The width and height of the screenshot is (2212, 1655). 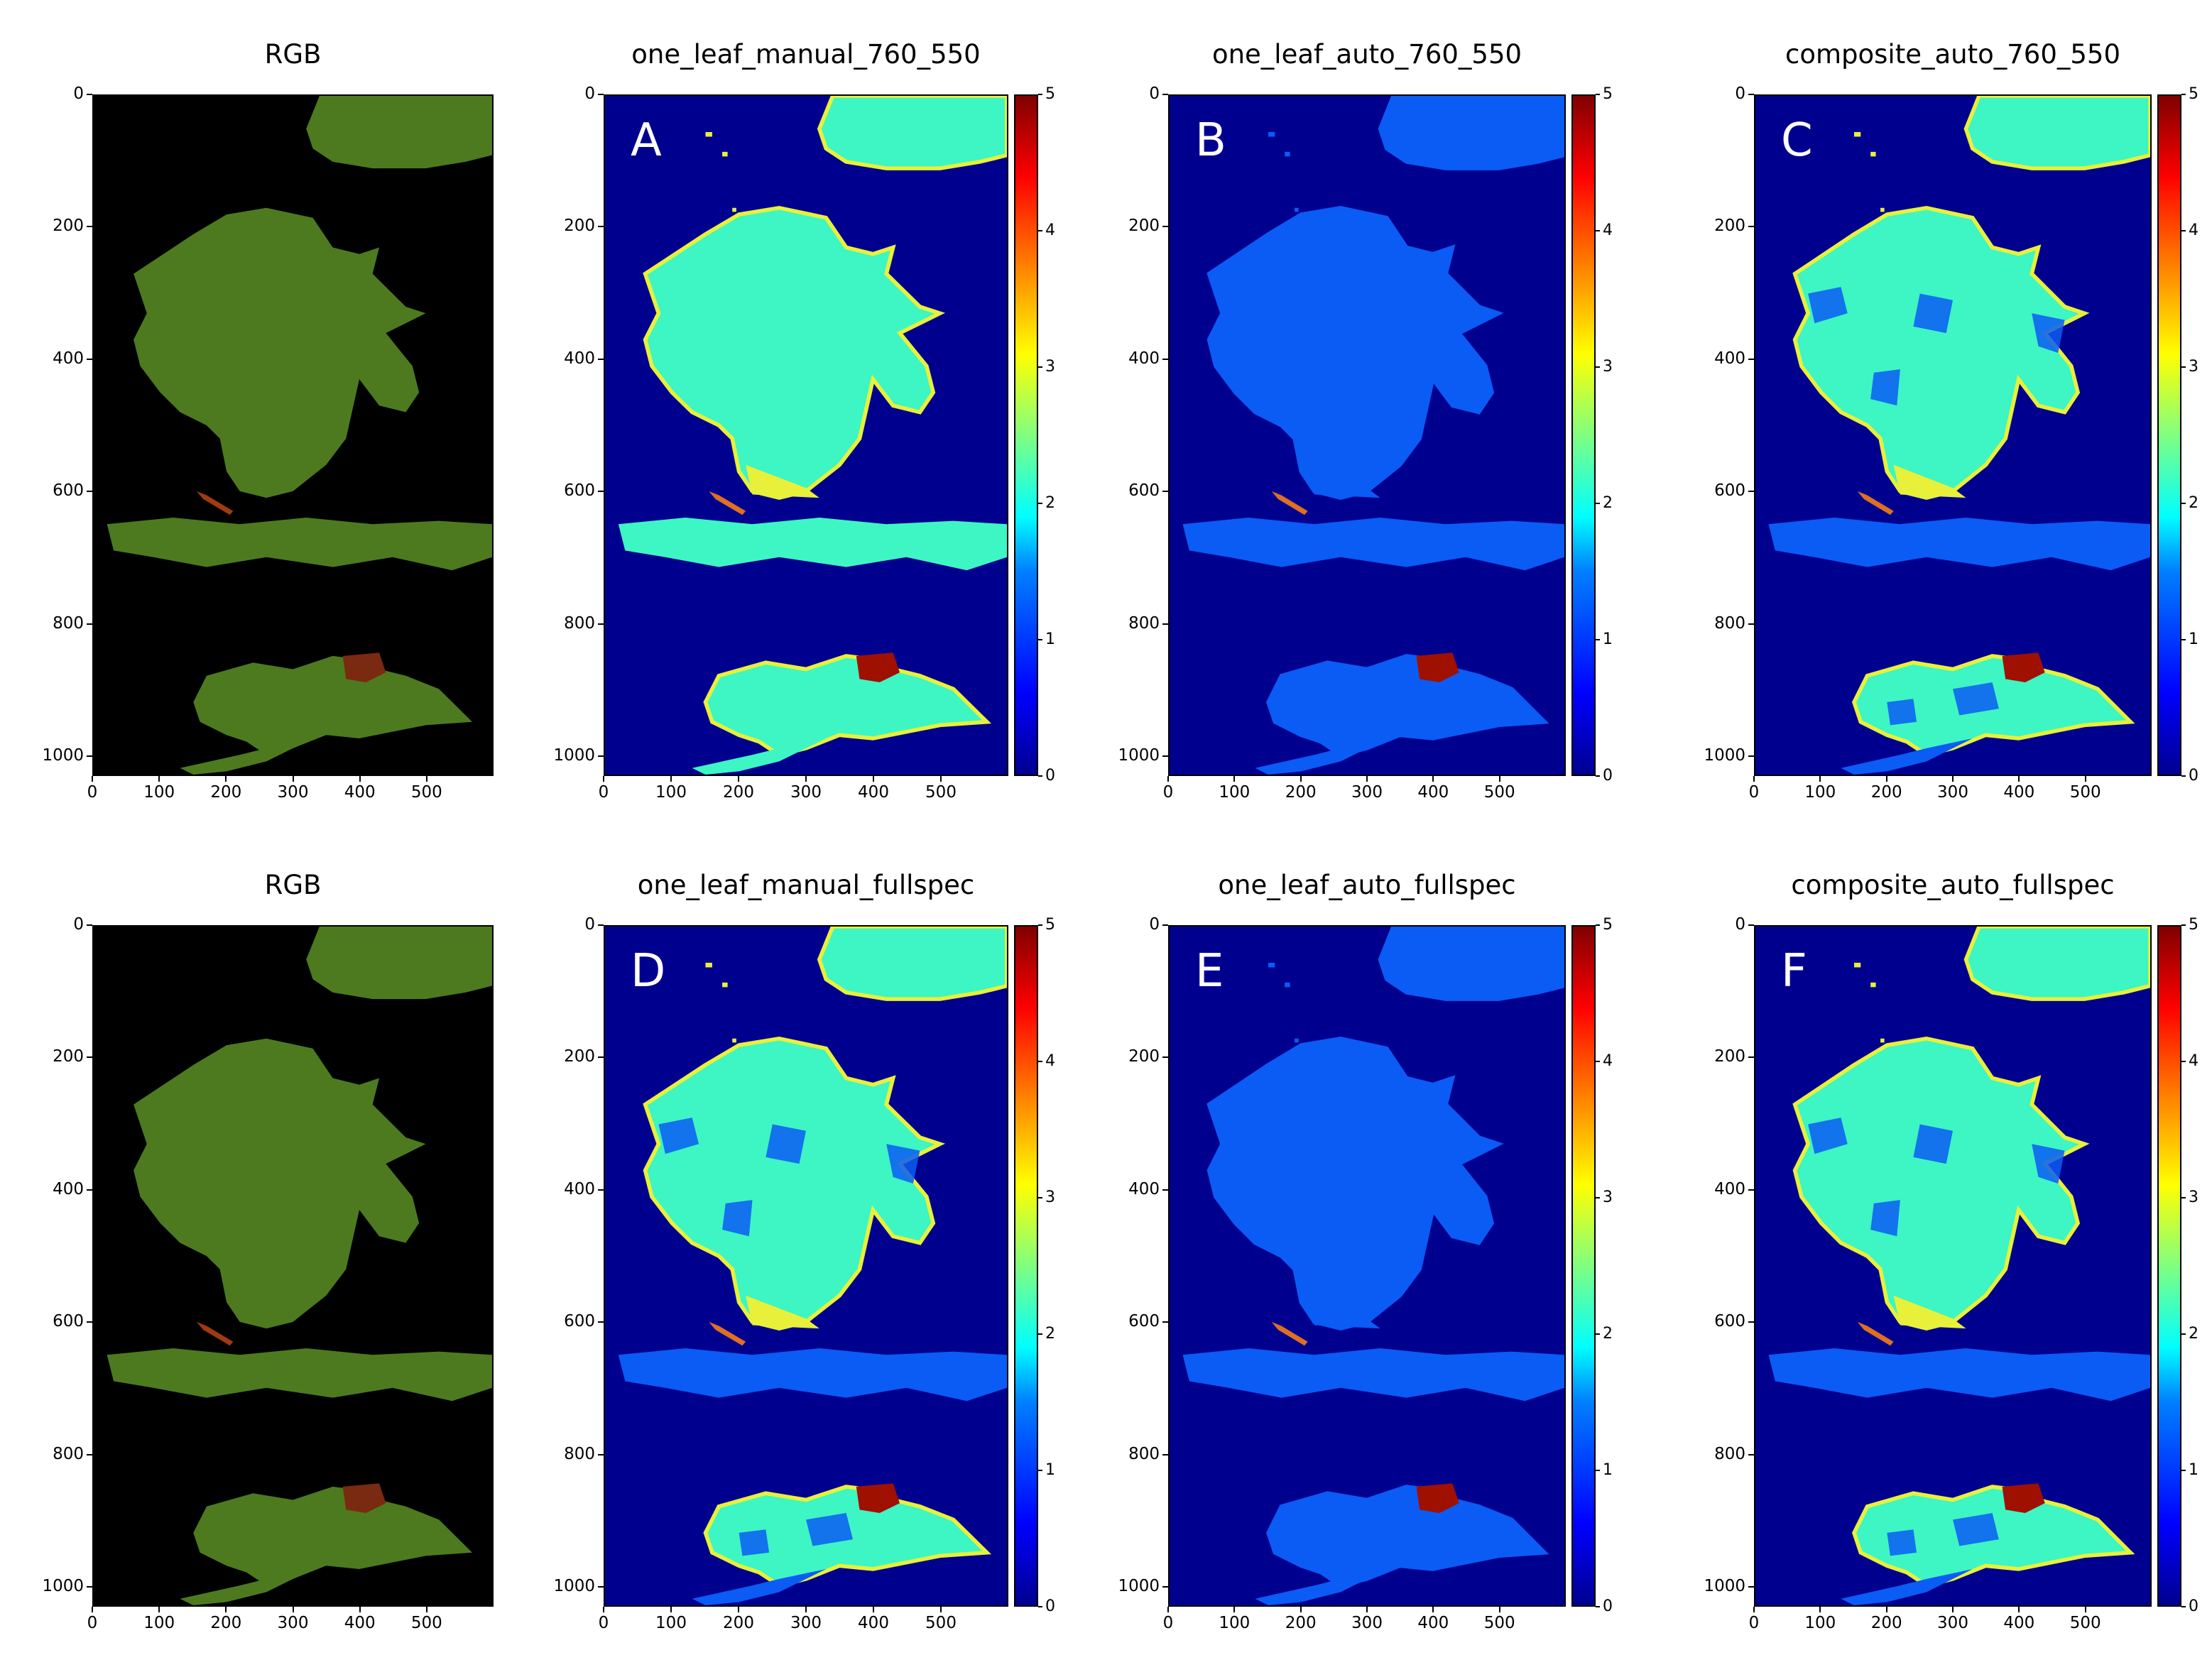 I want to click on colorbar-tick-label: 3, so click(x=1050, y=367).